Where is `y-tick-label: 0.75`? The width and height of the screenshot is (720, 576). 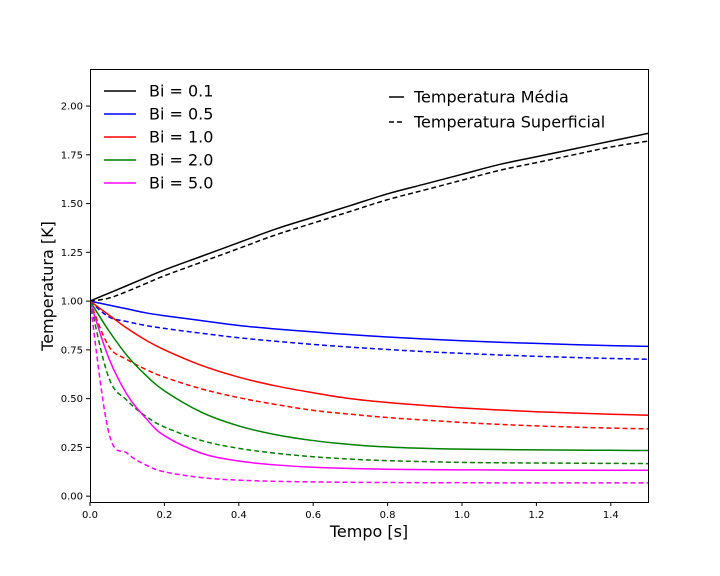
y-tick-label: 0.75 is located at coordinates (72, 350).